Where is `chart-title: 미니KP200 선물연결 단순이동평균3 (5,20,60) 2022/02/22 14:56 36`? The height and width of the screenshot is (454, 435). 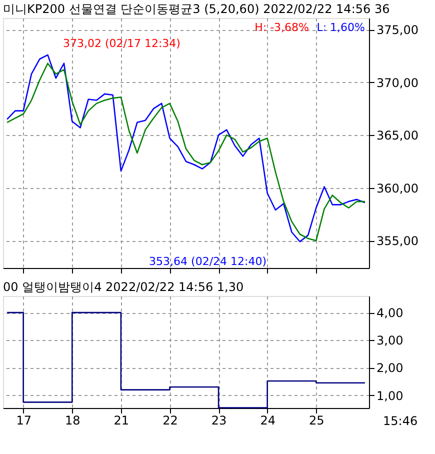 chart-title: 미니KP200 선물연결 단순이동평균3 (5,20,60) 2022/02/22 14:56 36 is located at coordinates (196, 9).